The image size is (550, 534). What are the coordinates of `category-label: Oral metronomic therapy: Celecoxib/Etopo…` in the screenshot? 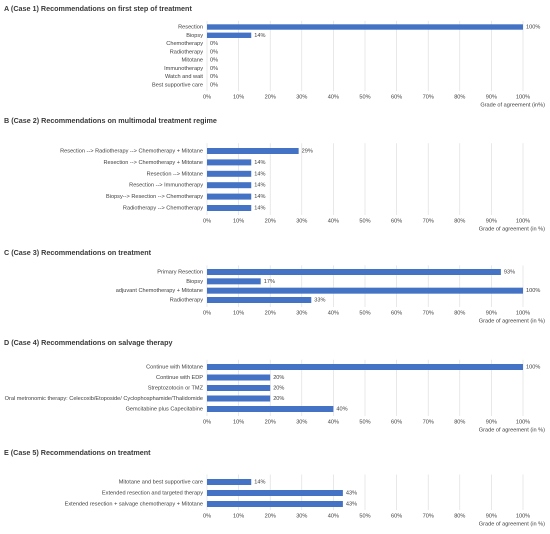 It's located at (104, 399).